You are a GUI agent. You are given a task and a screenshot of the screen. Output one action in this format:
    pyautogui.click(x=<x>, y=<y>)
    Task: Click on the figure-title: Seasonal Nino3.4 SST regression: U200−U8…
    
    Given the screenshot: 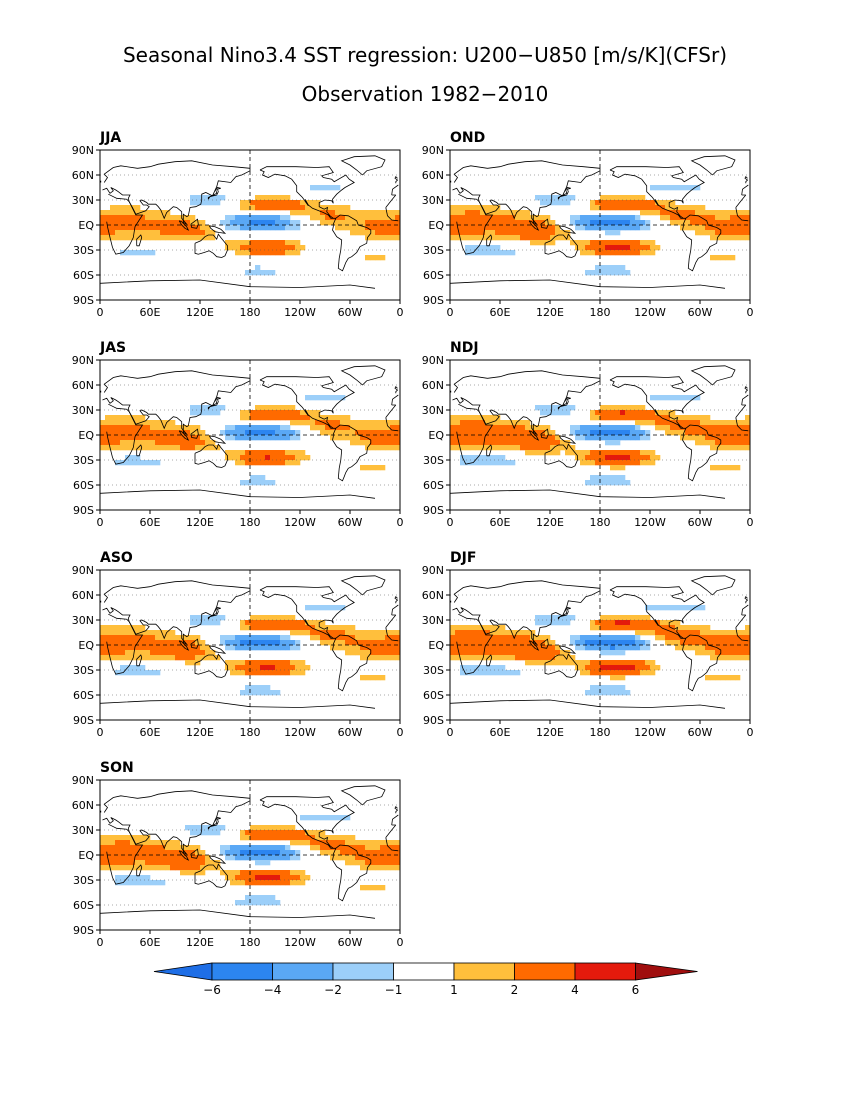 What is the action you would take?
    pyautogui.click(x=425, y=55)
    